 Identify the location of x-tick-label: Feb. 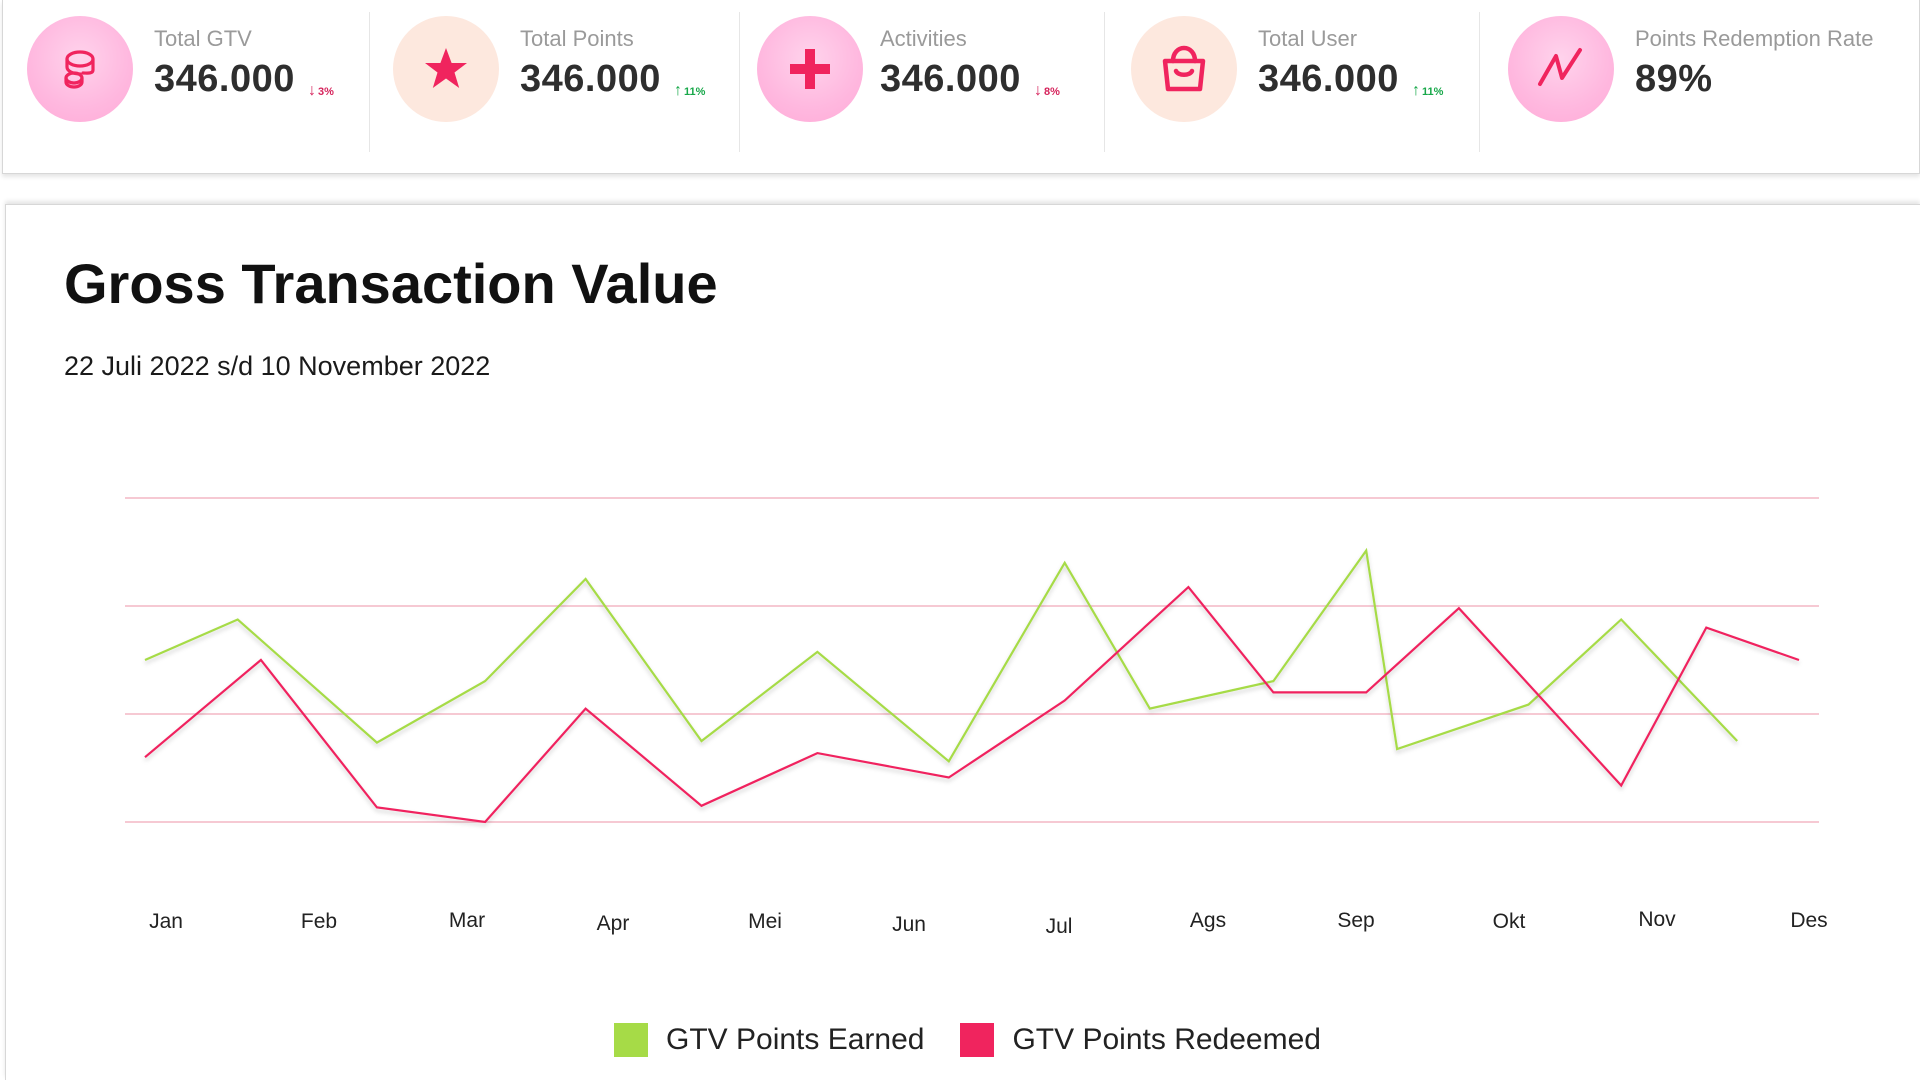
(319, 921).